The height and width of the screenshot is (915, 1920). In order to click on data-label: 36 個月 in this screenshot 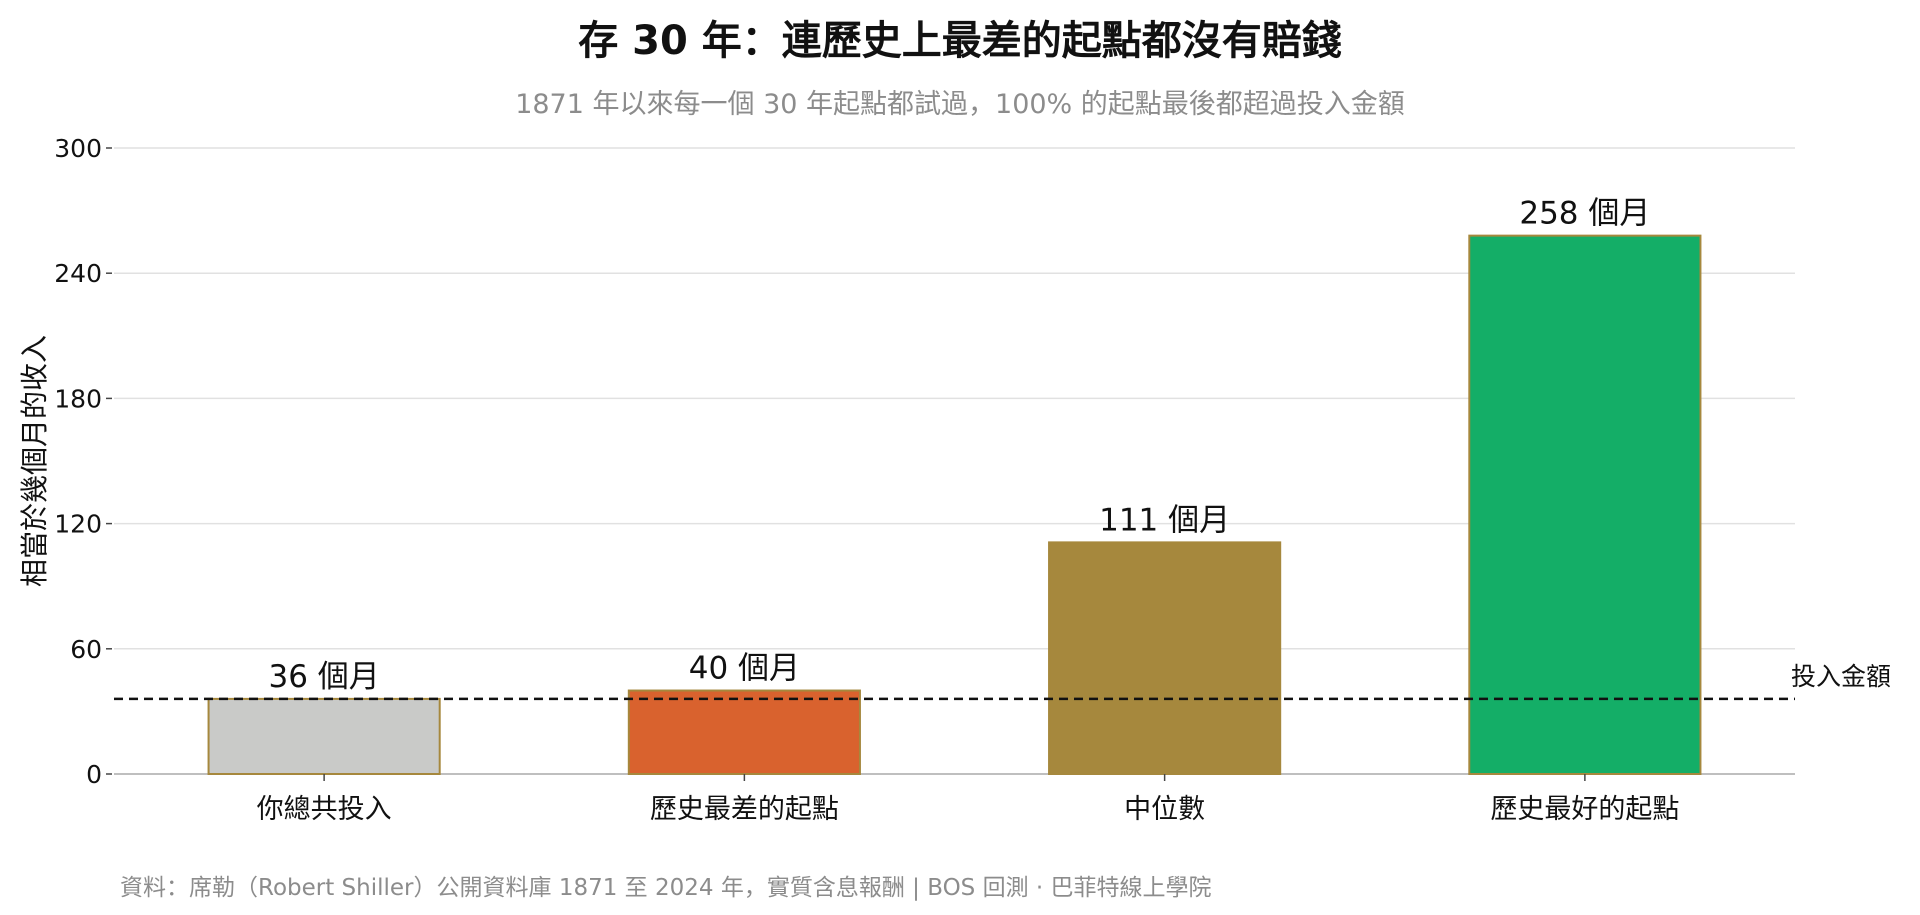, I will do `click(323, 677)`.